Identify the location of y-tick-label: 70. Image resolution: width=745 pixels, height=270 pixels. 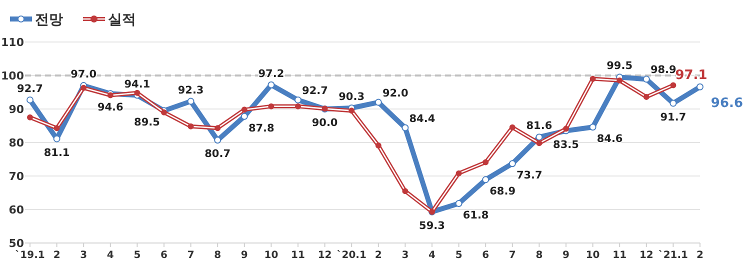
(16, 176).